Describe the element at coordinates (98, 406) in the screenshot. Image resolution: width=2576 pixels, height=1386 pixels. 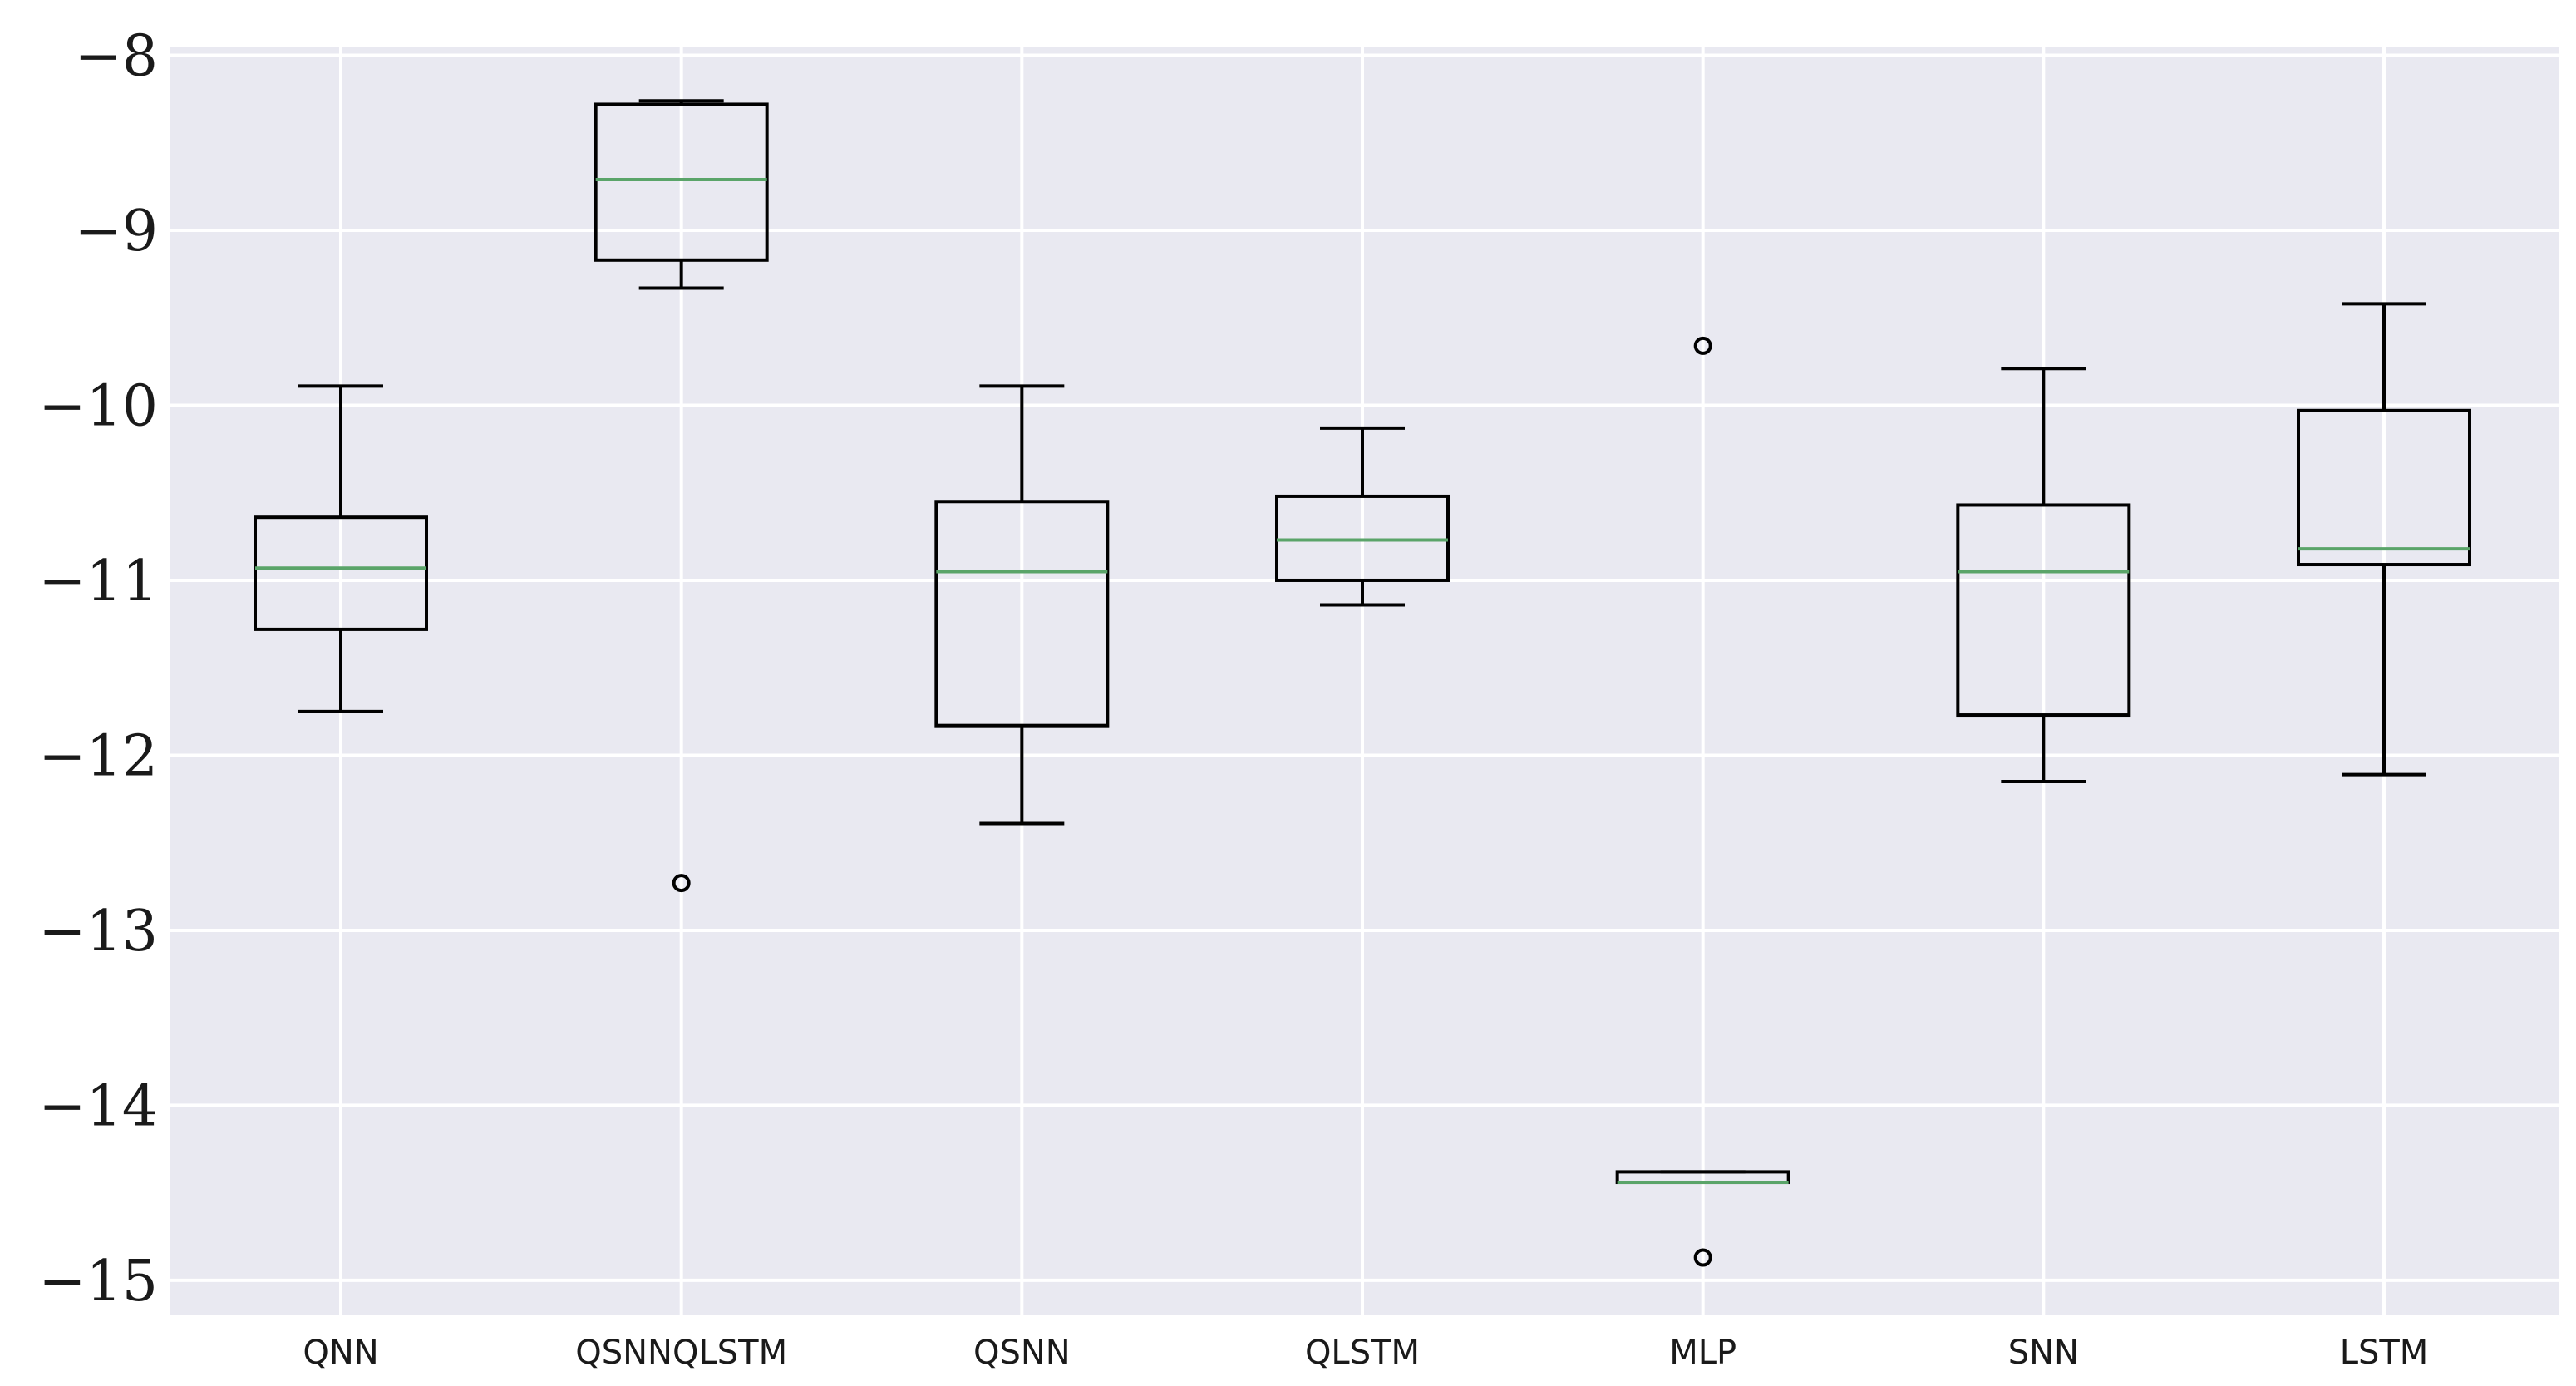
I see `y-tick-label: −10` at that location.